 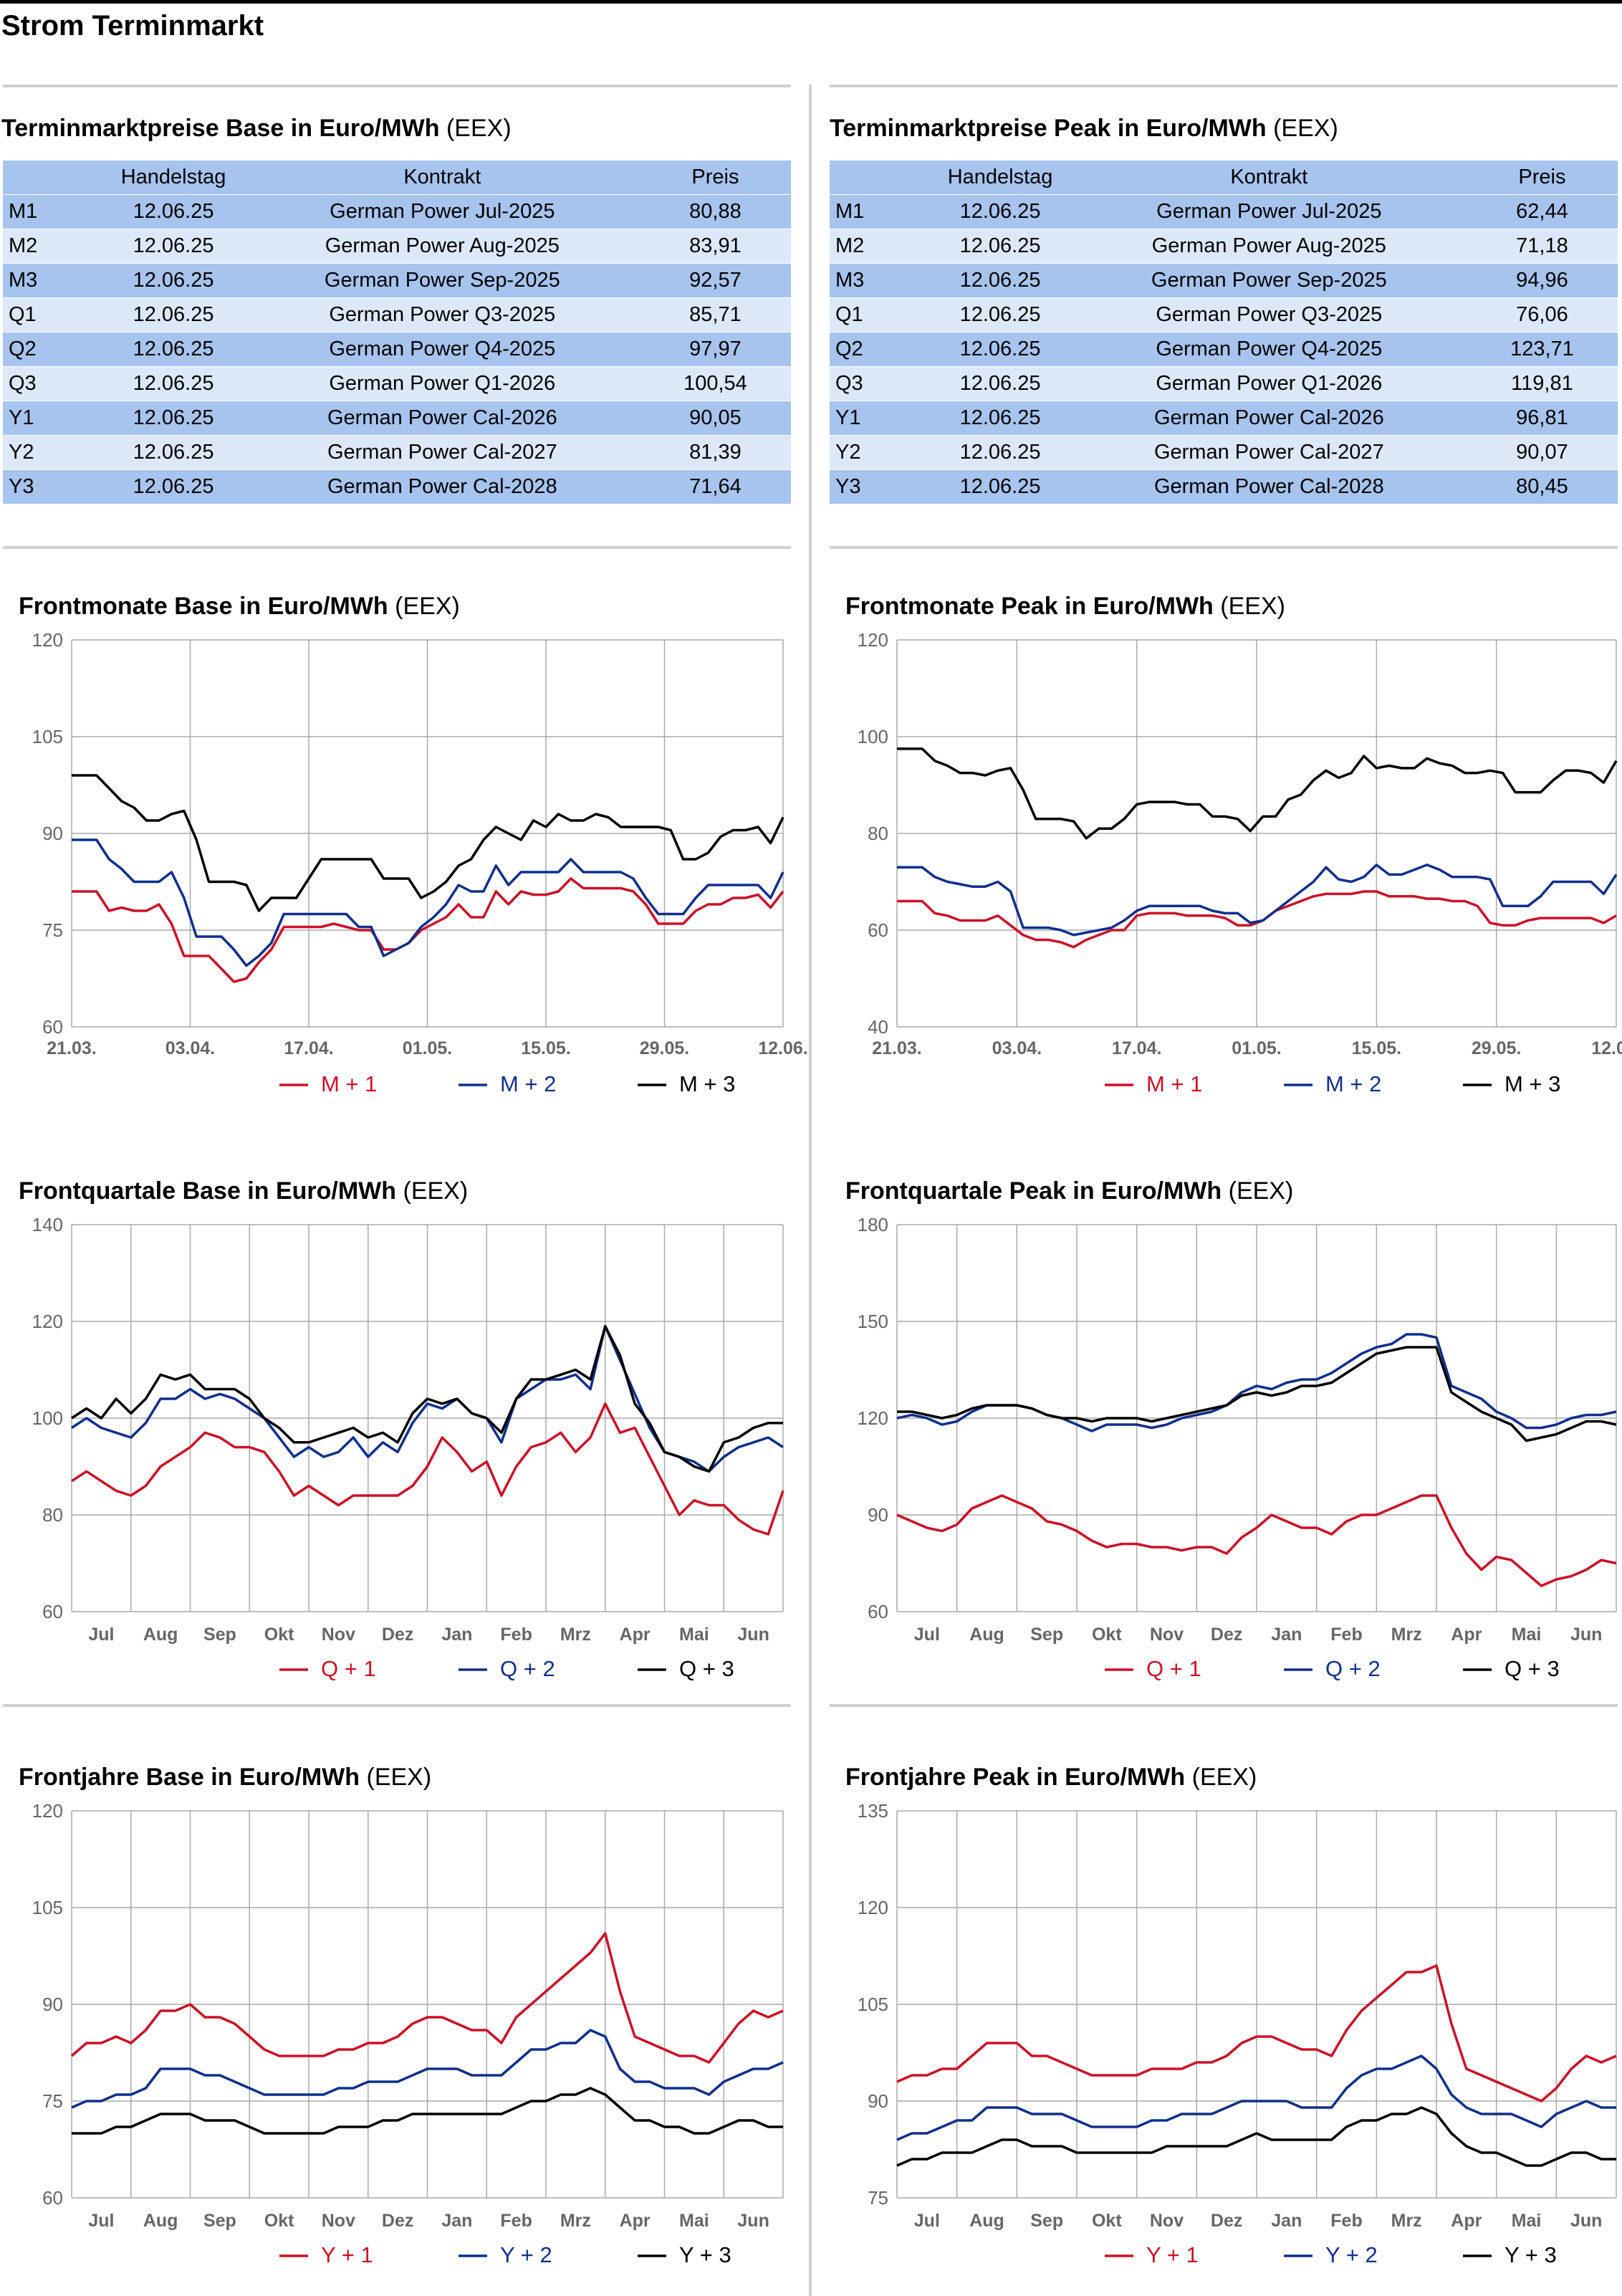 What do you see at coordinates (244, 1191) in the screenshot?
I see `chart-title-frontquartale-base: Frontquartale Base in Euro/MWh (EEX)` at bounding box center [244, 1191].